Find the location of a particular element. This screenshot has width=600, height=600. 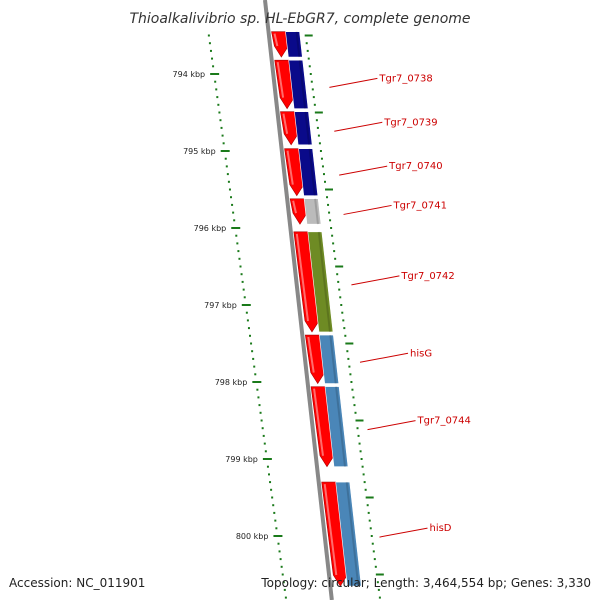

tick-label: 797 kbp is located at coordinates (220, 305).